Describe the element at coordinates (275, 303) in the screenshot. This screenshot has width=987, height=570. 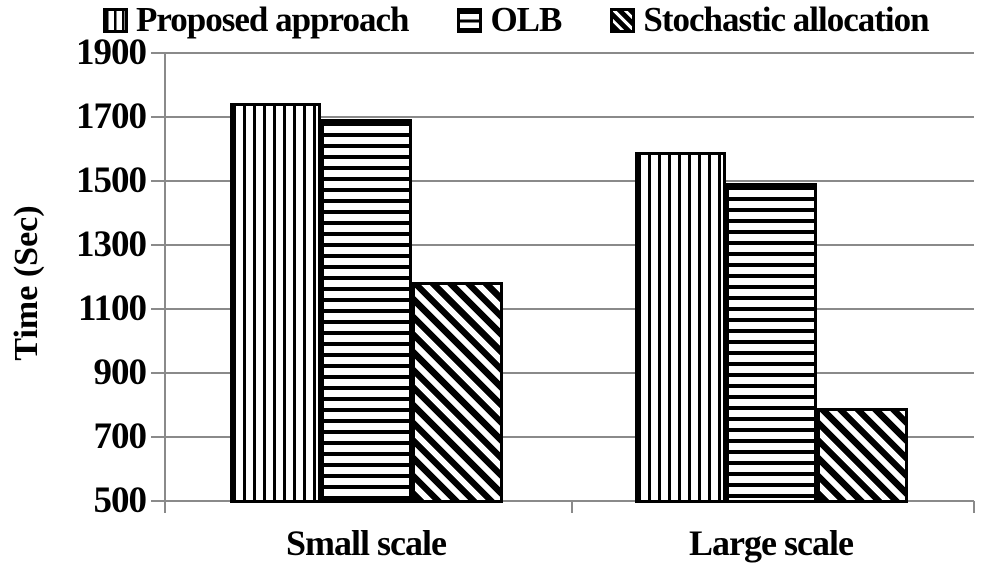
I see `bar-proposed-approach-small-scale` at that location.